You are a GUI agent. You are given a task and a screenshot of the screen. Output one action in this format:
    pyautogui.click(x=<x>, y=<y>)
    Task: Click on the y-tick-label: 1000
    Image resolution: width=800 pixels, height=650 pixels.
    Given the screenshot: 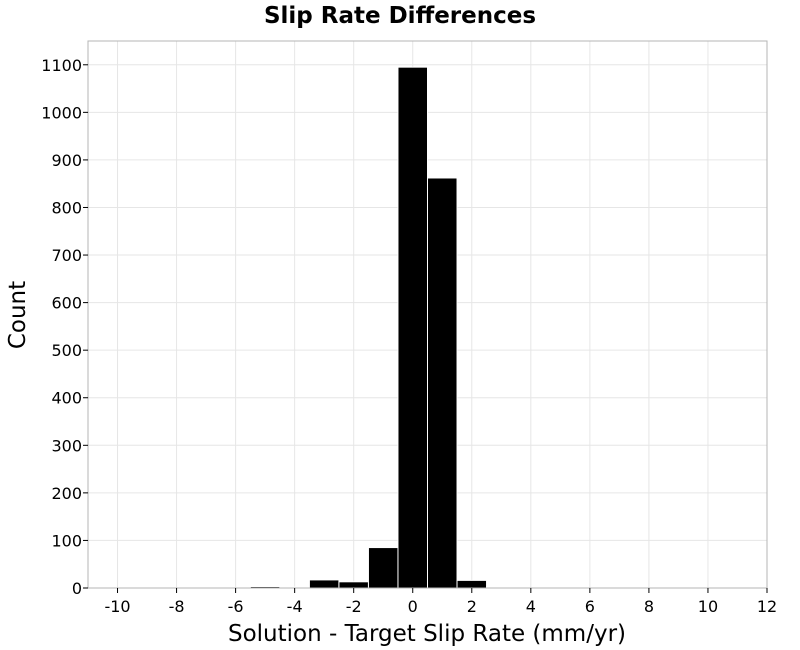 What is the action you would take?
    pyautogui.click(x=61, y=112)
    